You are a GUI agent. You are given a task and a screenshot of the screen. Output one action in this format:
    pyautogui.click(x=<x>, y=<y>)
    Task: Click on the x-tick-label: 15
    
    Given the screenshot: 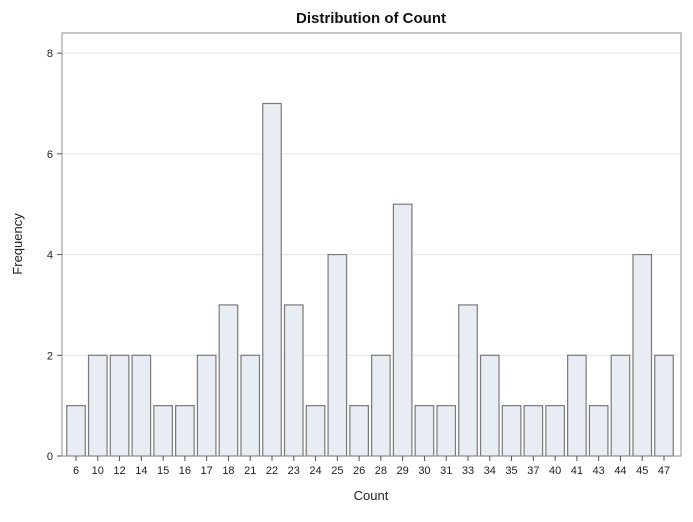 What is the action you would take?
    pyautogui.click(x=163, y=471)
    